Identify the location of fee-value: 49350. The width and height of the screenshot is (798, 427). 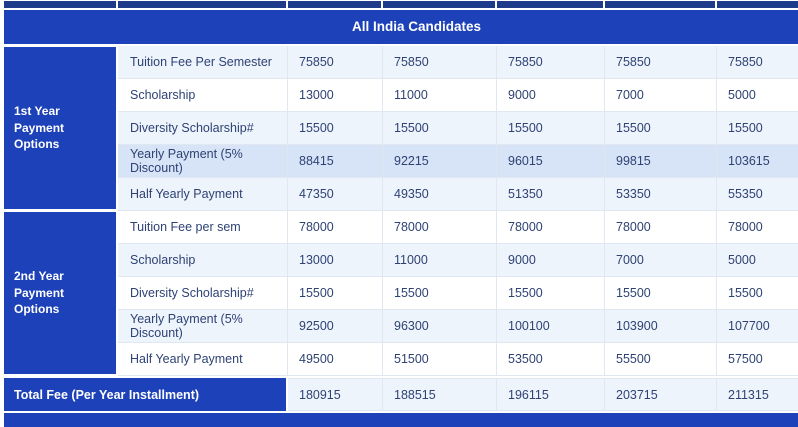
(440, 194).